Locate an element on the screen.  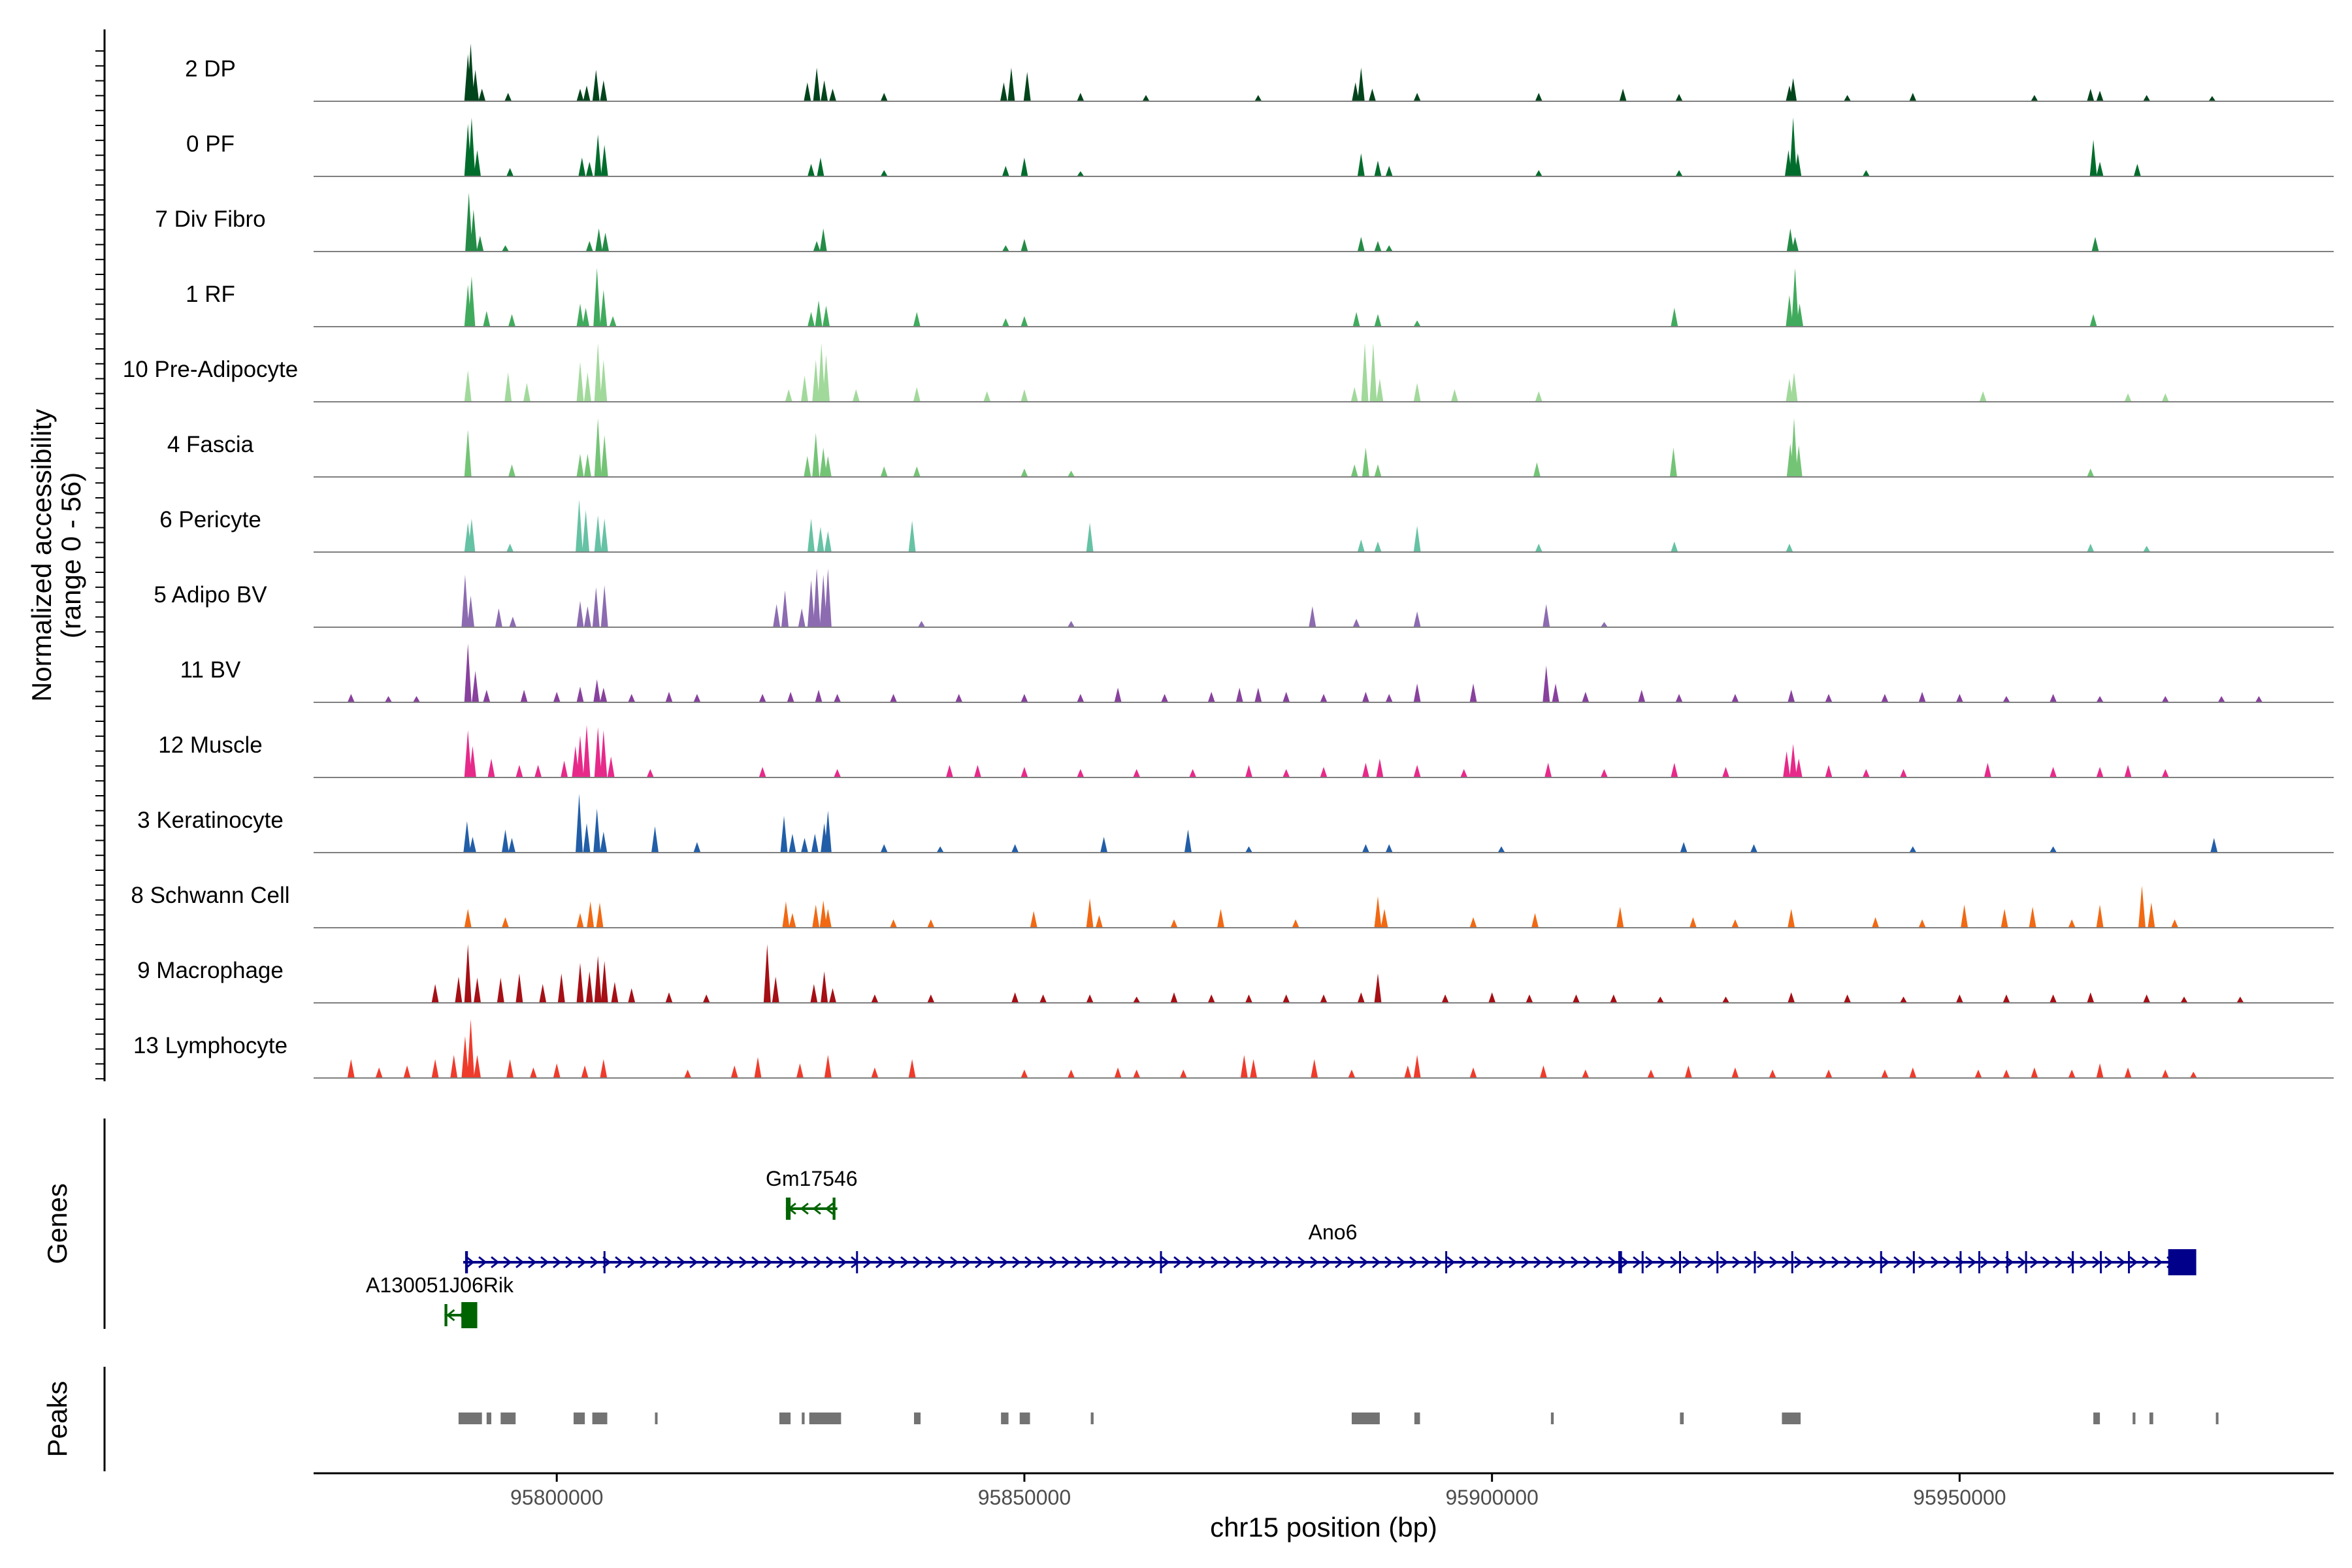
track-label: 10 Pre-Adipocyte is located at coordinates (210, 369).